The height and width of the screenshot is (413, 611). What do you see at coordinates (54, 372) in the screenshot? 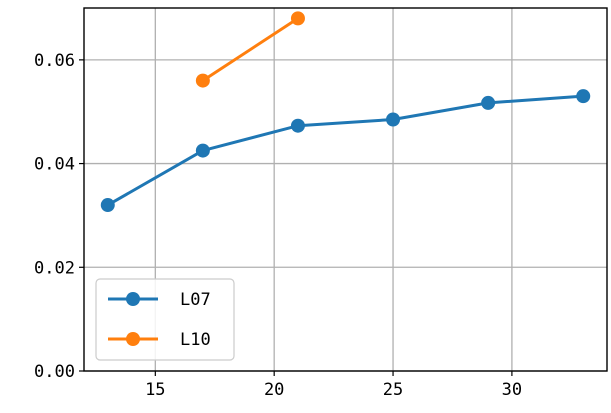
I see `y-tick-label: 0.00` at bounding box center [54, 372].